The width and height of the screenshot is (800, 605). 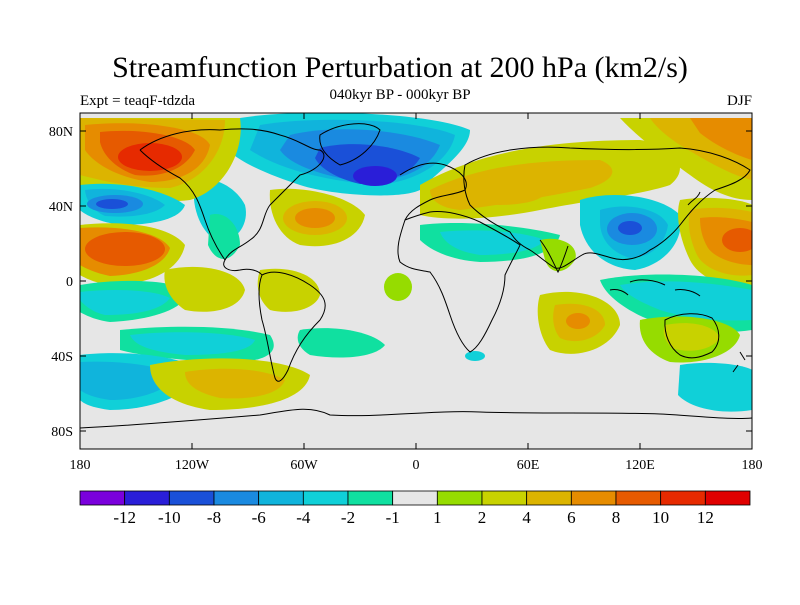 I want to click on colorbar-label: -12, so click(x=124, y=517).